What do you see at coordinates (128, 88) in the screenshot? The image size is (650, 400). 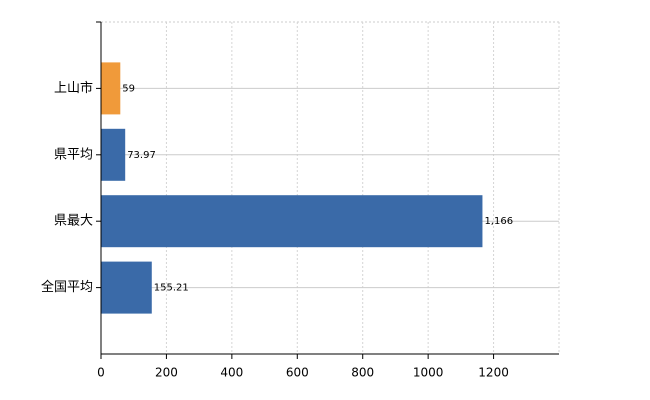 I see `value-label: 59` at bounding box center [128, 88].